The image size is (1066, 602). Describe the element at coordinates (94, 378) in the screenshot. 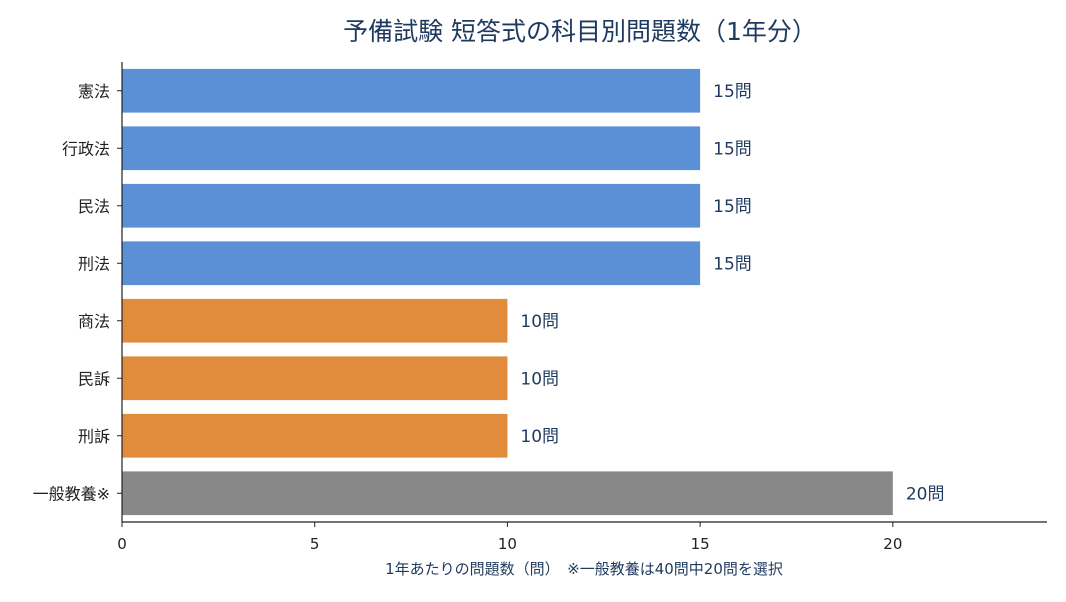

I see `category-label: 民訴` at that location.